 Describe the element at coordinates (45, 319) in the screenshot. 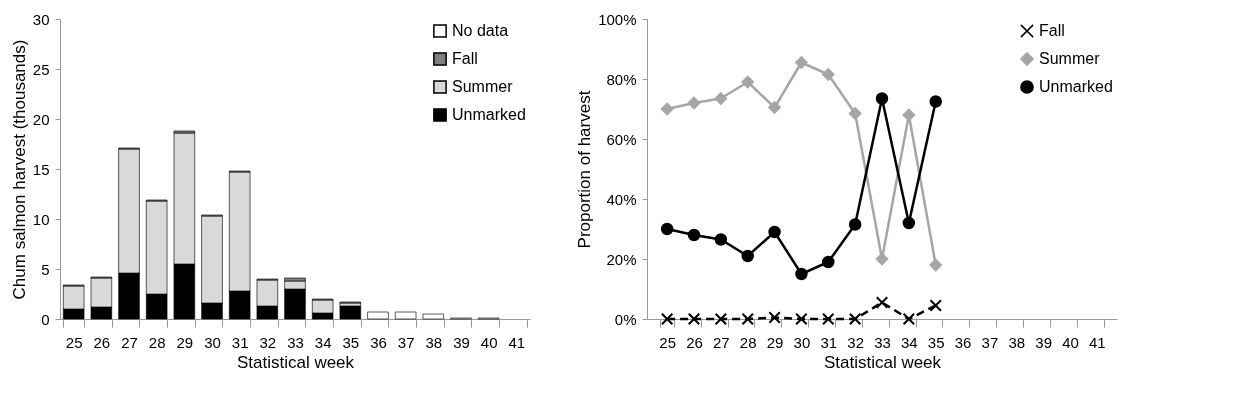

I see `y-tick-label: 0` at that location.